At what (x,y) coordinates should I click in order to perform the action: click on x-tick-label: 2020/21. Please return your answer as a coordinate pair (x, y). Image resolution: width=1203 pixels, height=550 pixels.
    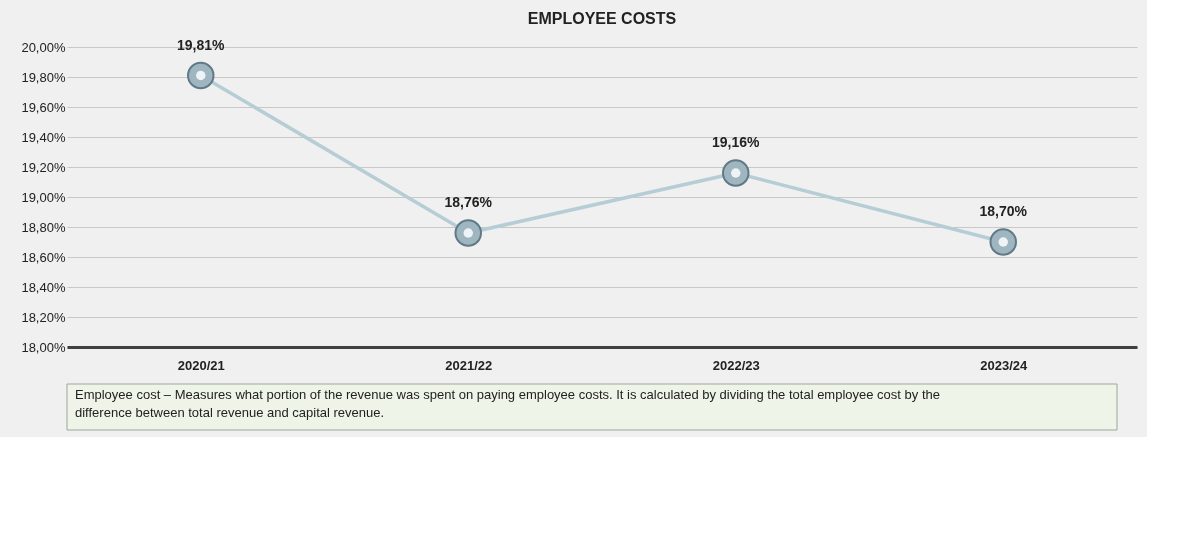
    Looking at the image, I should click on (201, 365).